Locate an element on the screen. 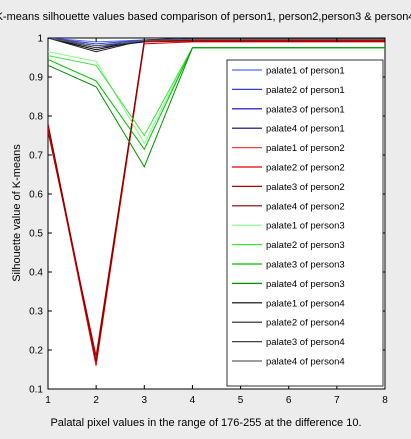  legend-label: palate2 of person4 is located at coordinates (305, 323).